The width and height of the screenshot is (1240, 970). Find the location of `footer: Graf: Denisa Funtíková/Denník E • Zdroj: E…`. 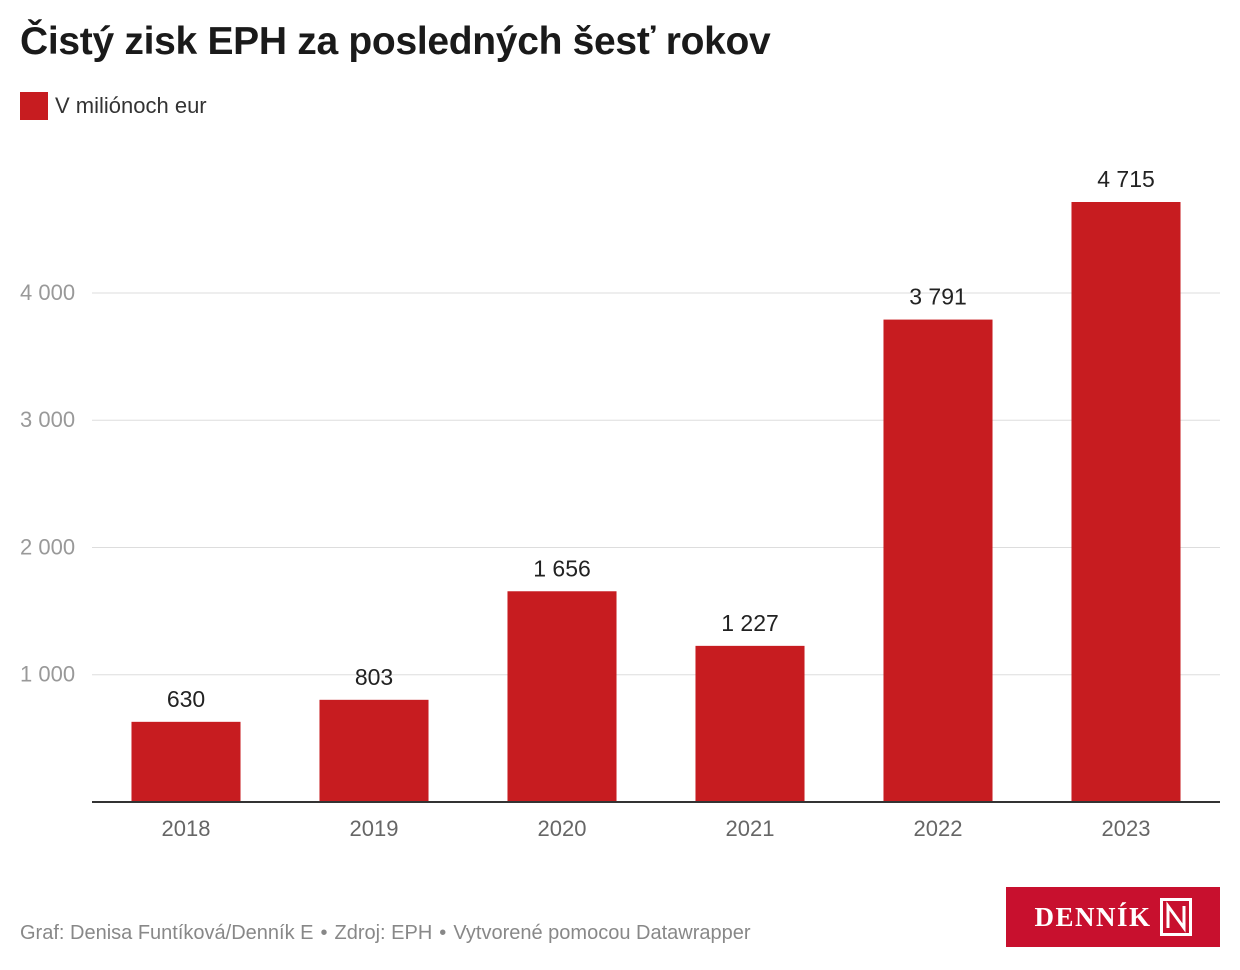

footer: Graf: Denisa Funtíková/Denník E • Zdroj: E… is located at coordinates (385, 933).